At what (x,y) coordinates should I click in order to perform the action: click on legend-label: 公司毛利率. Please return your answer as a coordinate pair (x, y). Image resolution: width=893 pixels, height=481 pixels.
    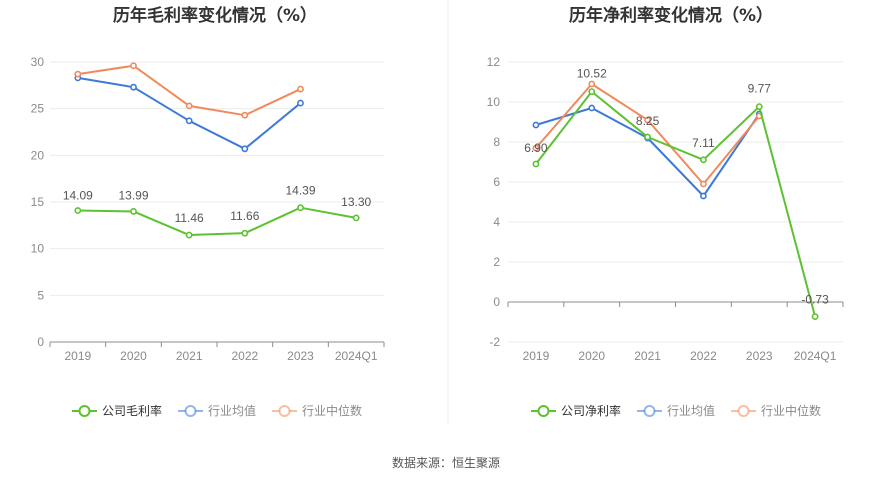
    Looking at the image, I should click on (132, 410).